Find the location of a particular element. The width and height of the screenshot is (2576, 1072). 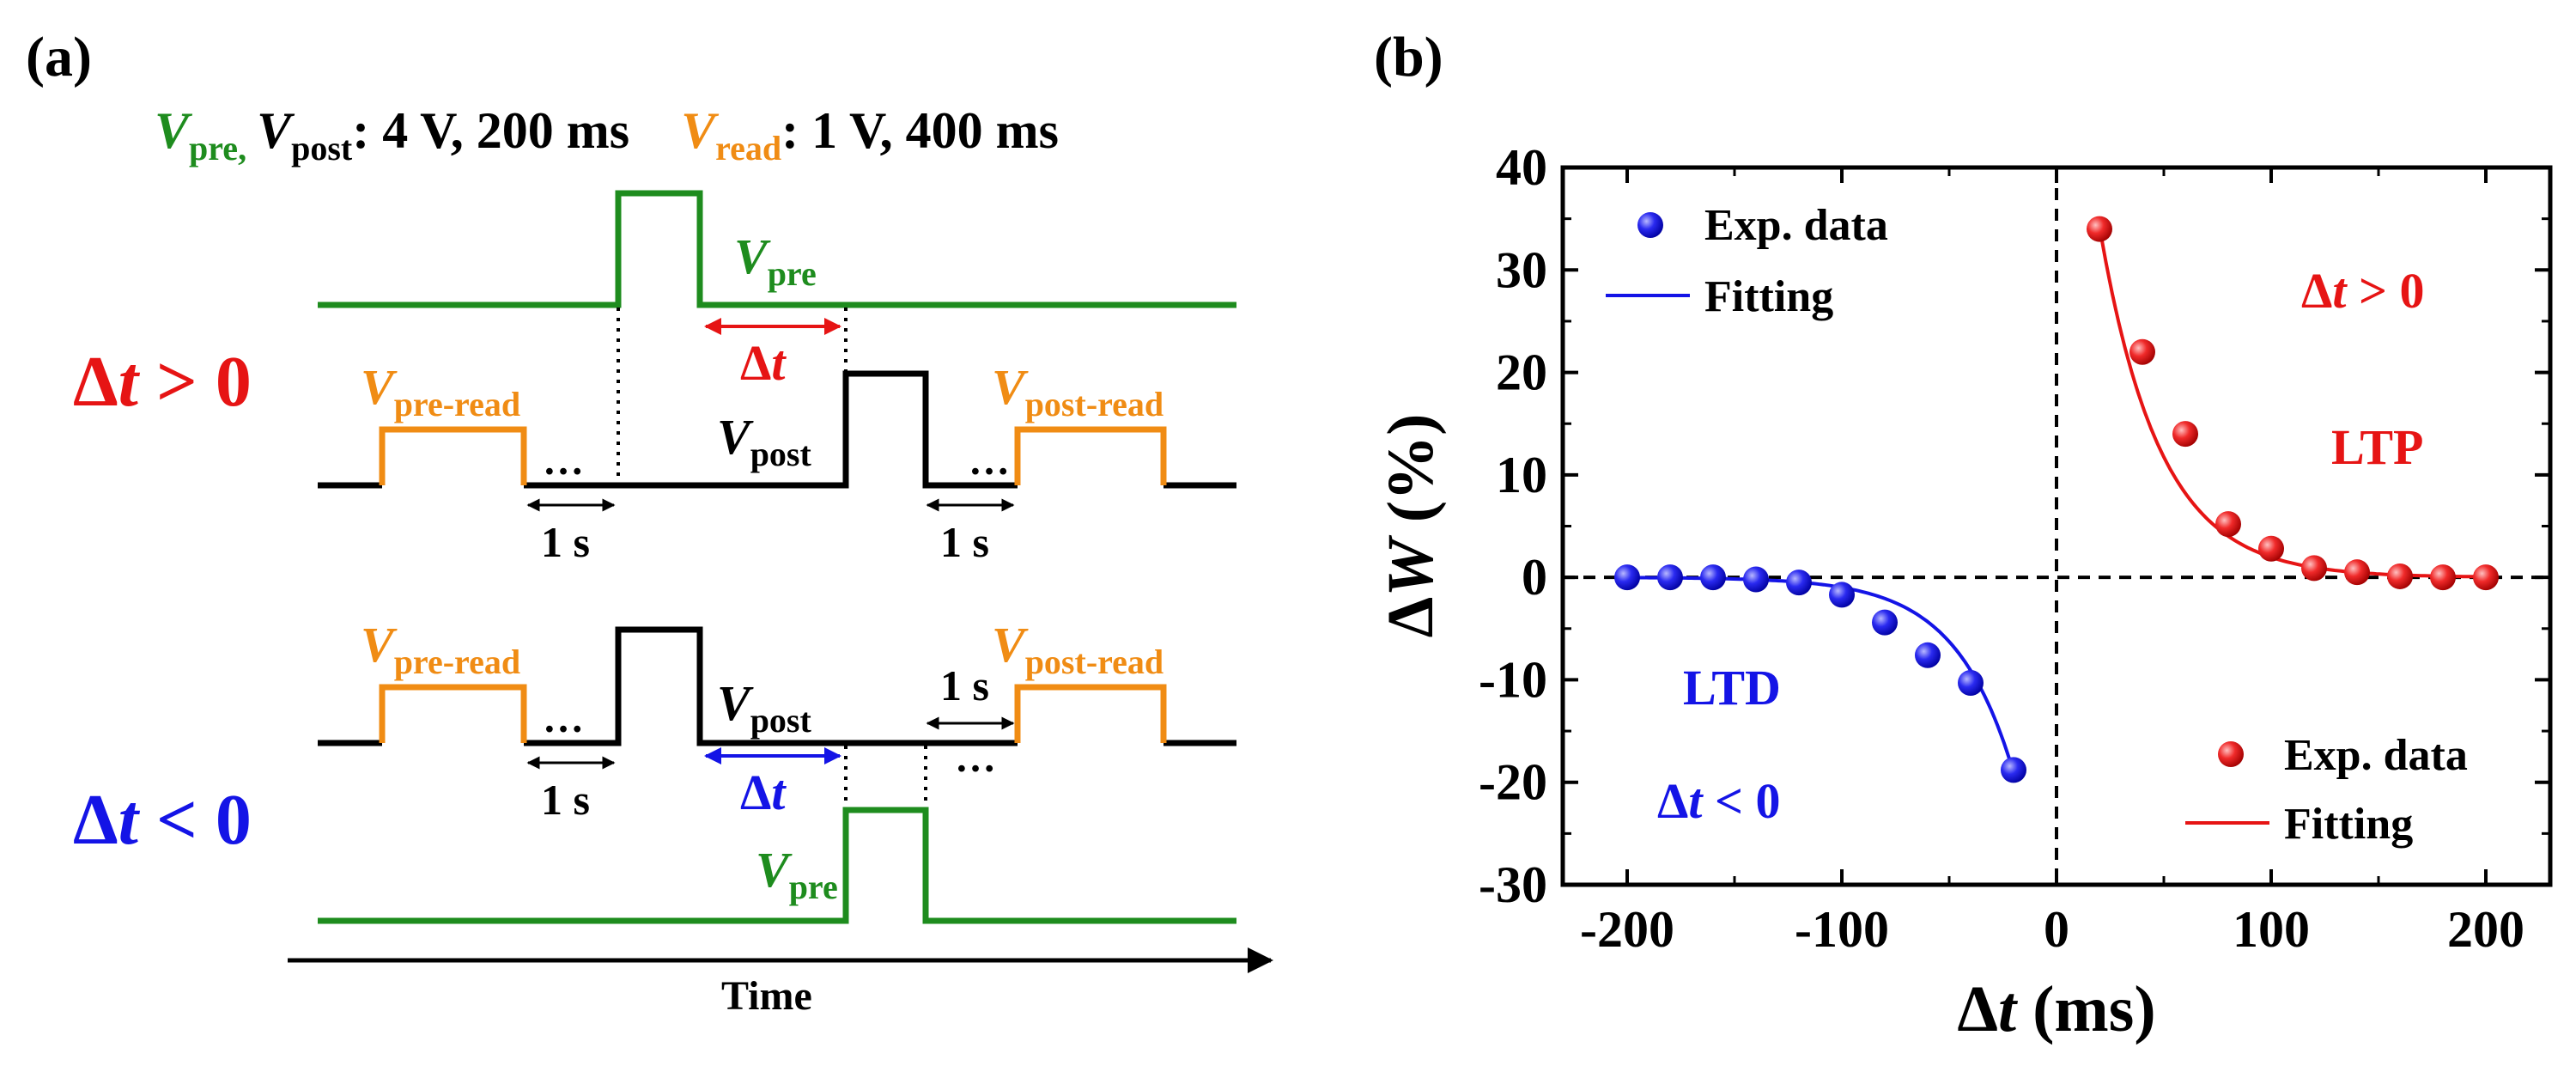

annotation-ltd-label: LTD is located at coordinates (1732, 688).